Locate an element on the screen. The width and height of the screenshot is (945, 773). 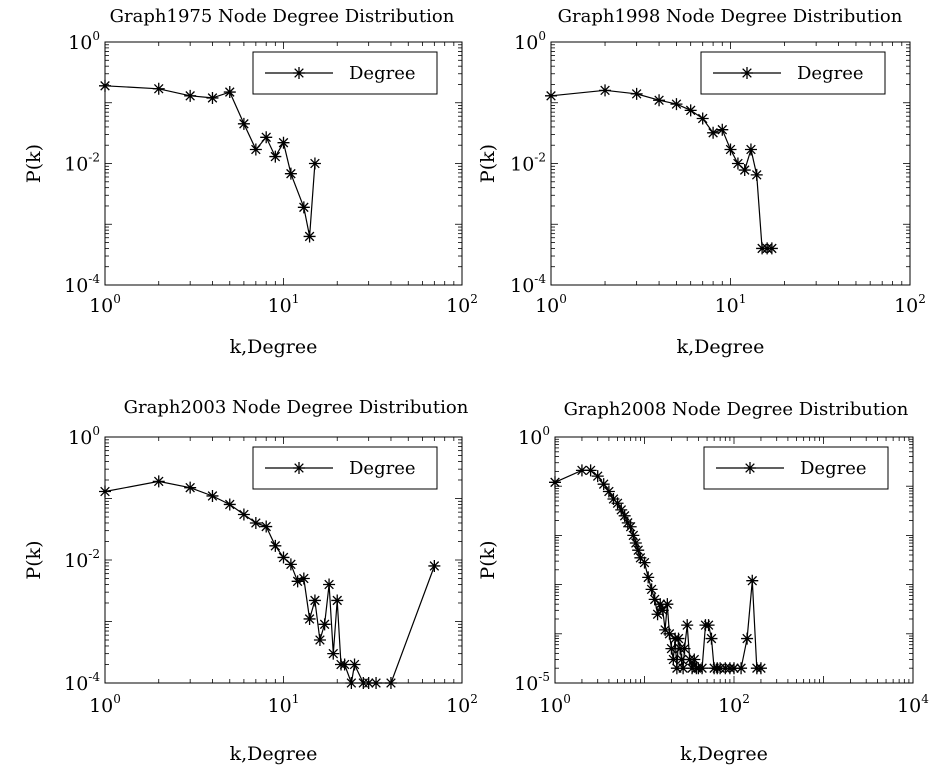
x-tick-label: 10¹ is located at coordinates (284, 704).